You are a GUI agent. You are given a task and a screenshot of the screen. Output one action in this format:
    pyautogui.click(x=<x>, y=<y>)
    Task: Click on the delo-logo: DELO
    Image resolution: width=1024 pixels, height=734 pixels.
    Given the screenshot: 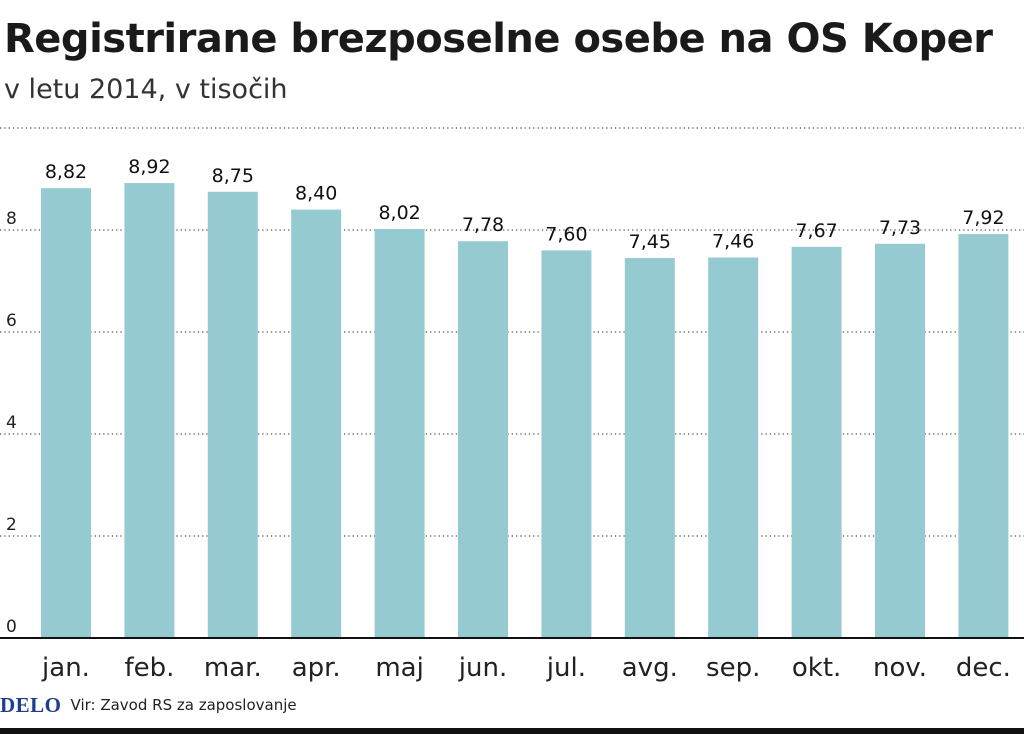 What is the action you would take?
    pyautogui.click(x=31, y=704)
    